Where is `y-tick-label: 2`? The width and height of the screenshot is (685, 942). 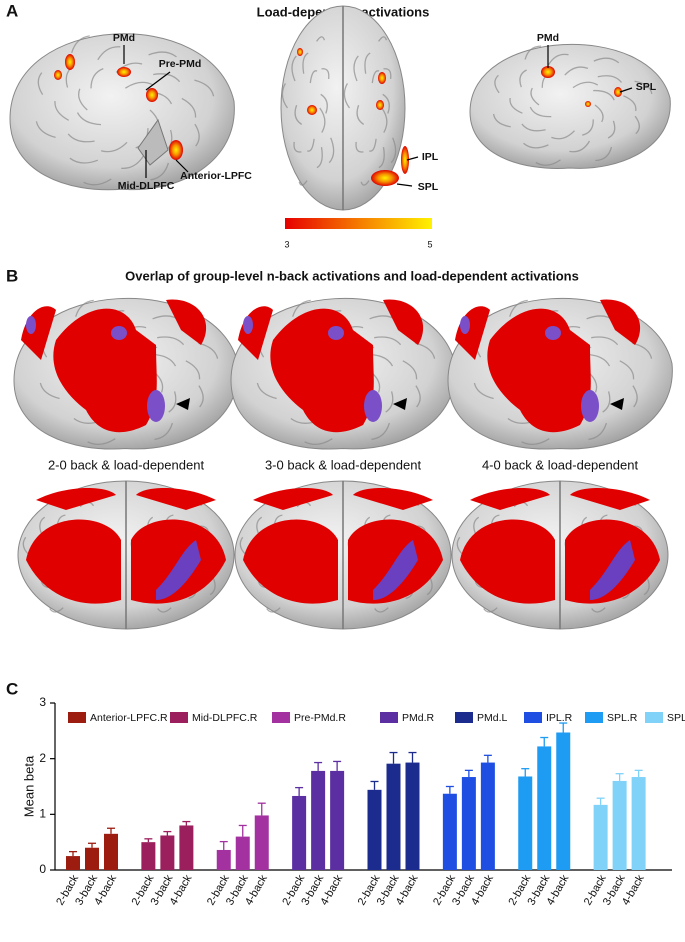 y-tick-label: 2 is located at coordinates (42, 758).